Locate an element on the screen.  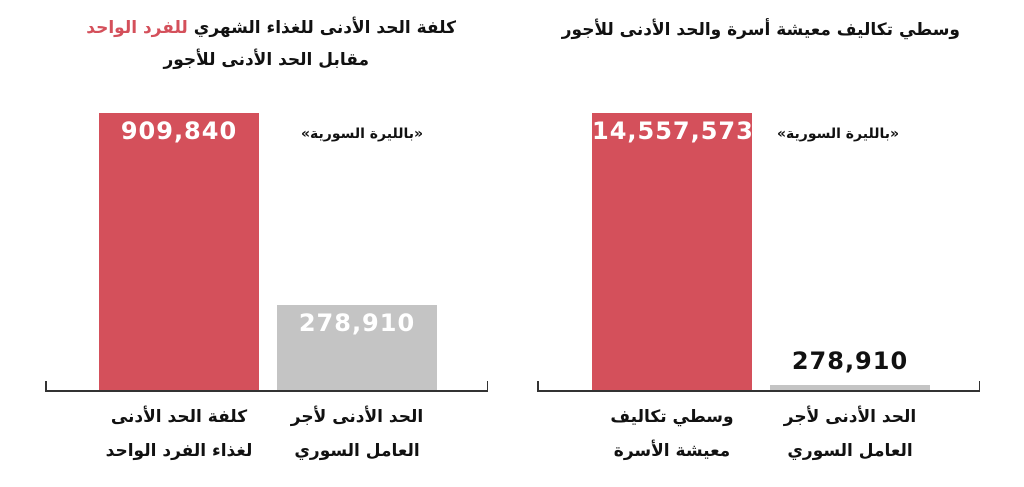
value-label: 909,840 is located at coordinates (179, 131).